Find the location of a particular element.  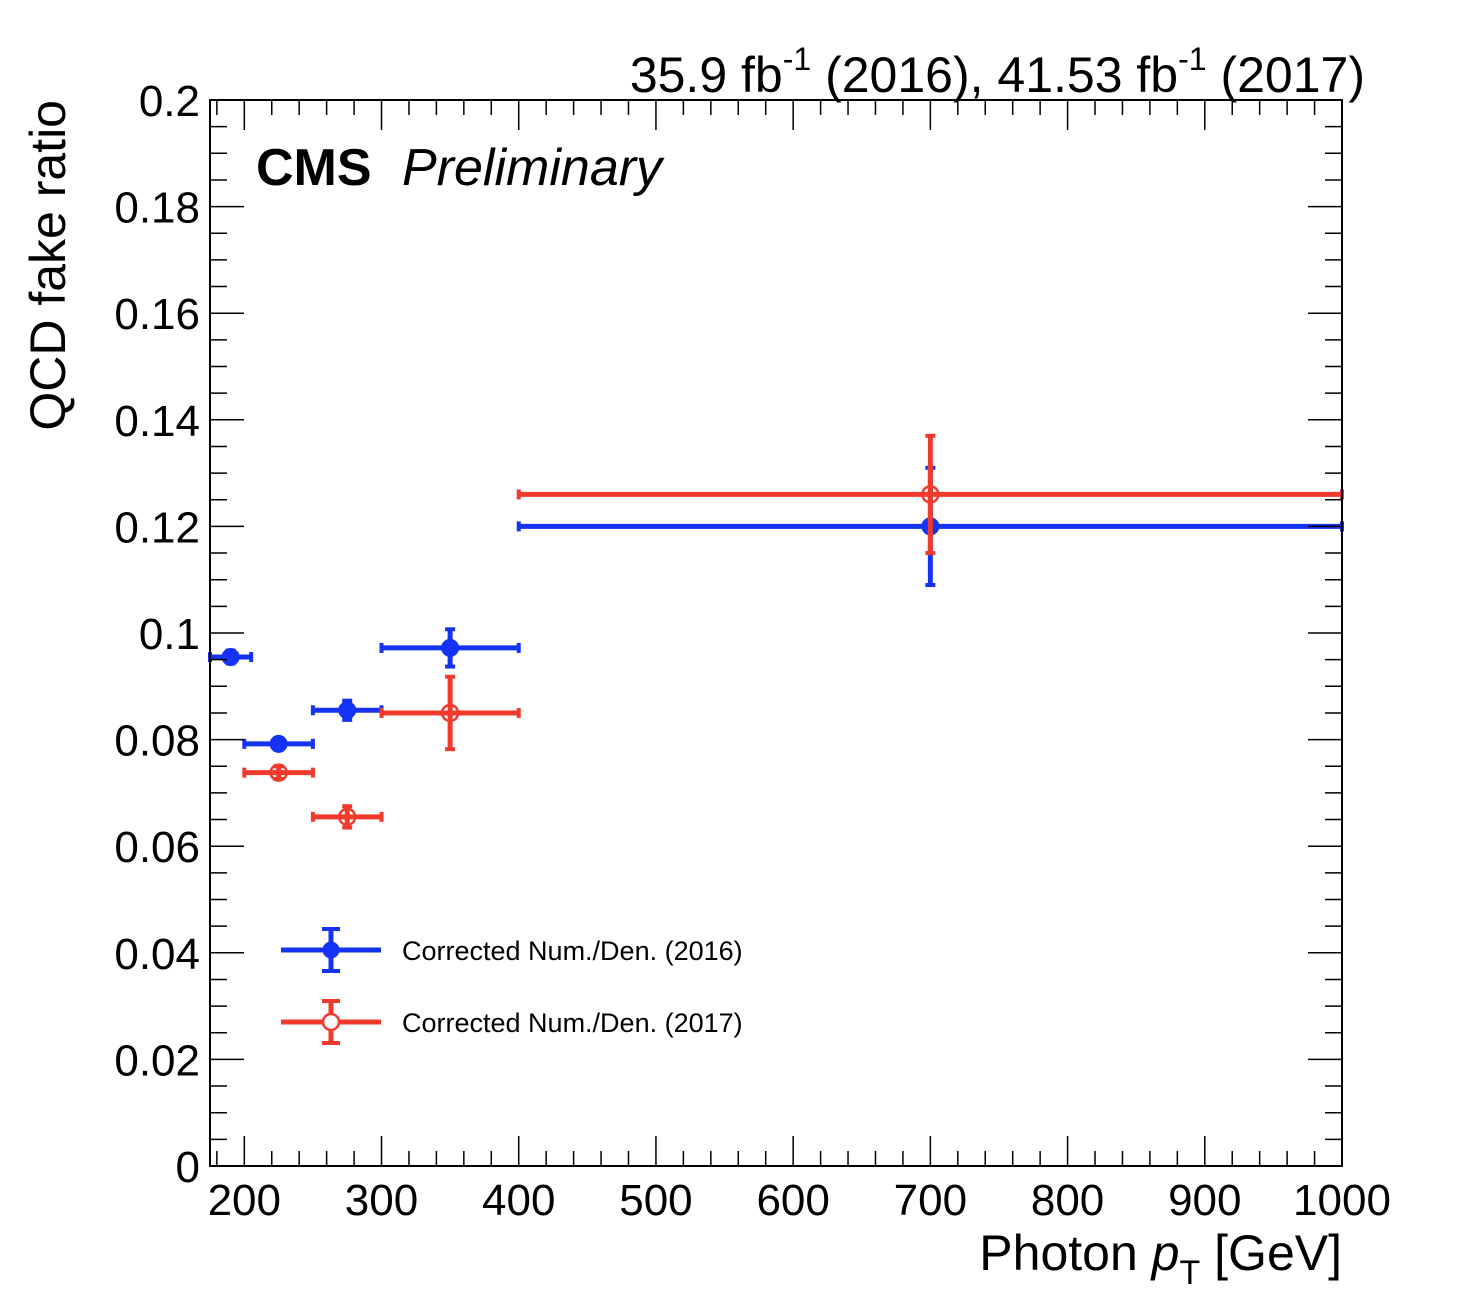

y-tick-label: 0.12 is located at coordinates (157, 527).